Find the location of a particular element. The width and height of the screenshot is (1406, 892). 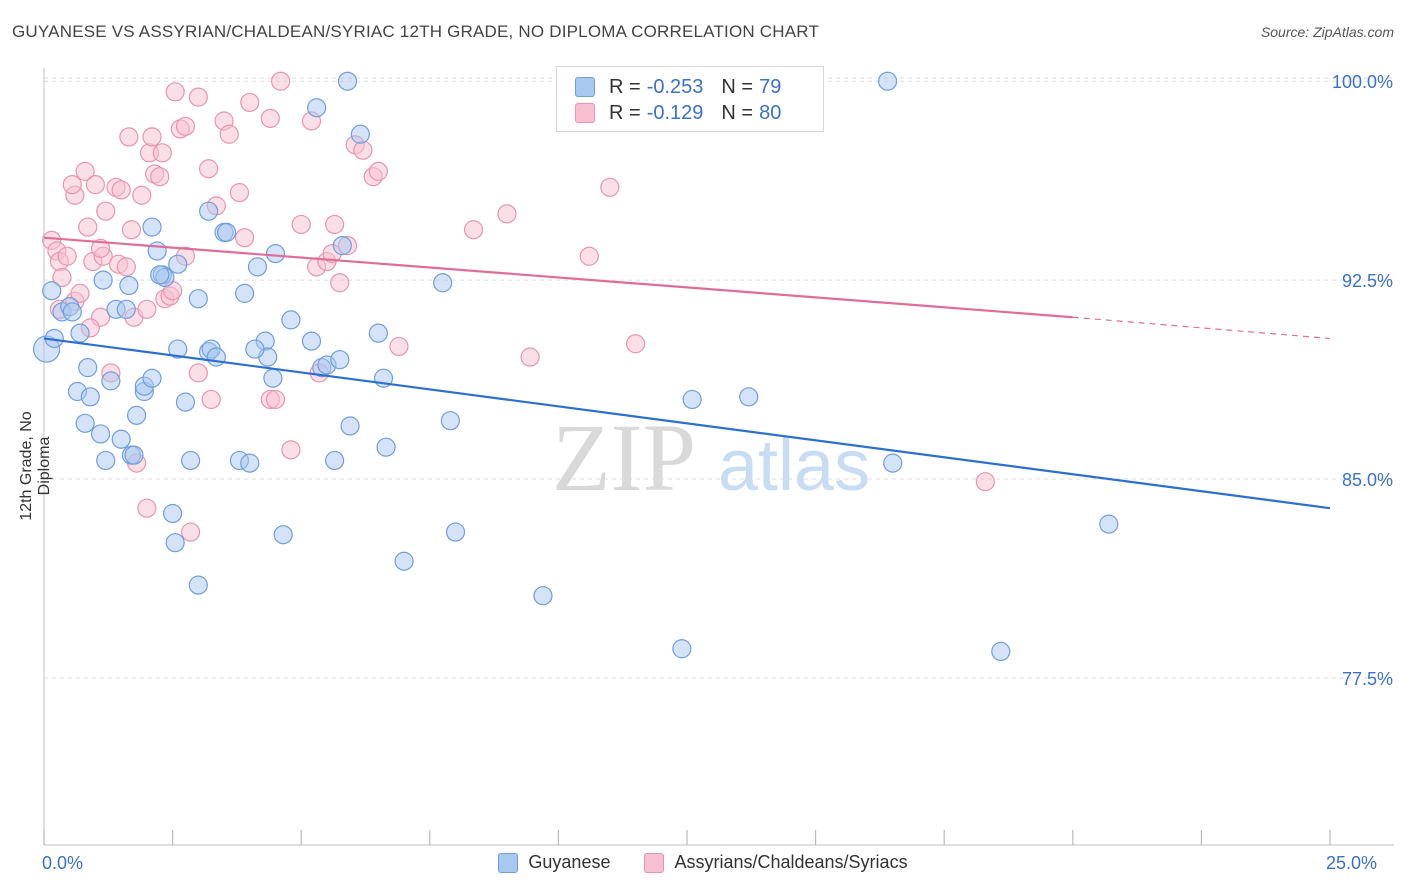

n-label: N = is located at coordinates (737, 112).